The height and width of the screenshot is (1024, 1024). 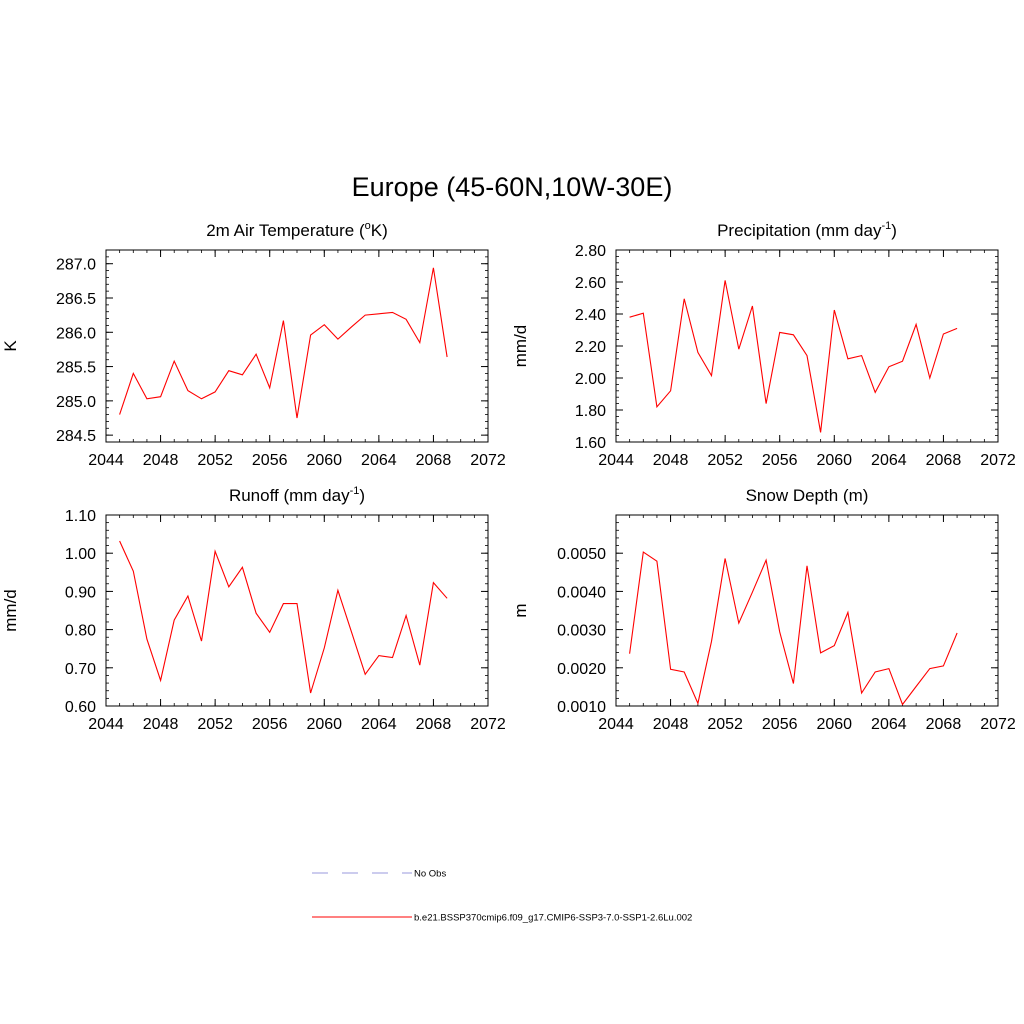 What do you see at coordinates (998, 460) in the screenshot?
I see `precipitation-x-tick-label: 2072` at bounding box center [998, 460].